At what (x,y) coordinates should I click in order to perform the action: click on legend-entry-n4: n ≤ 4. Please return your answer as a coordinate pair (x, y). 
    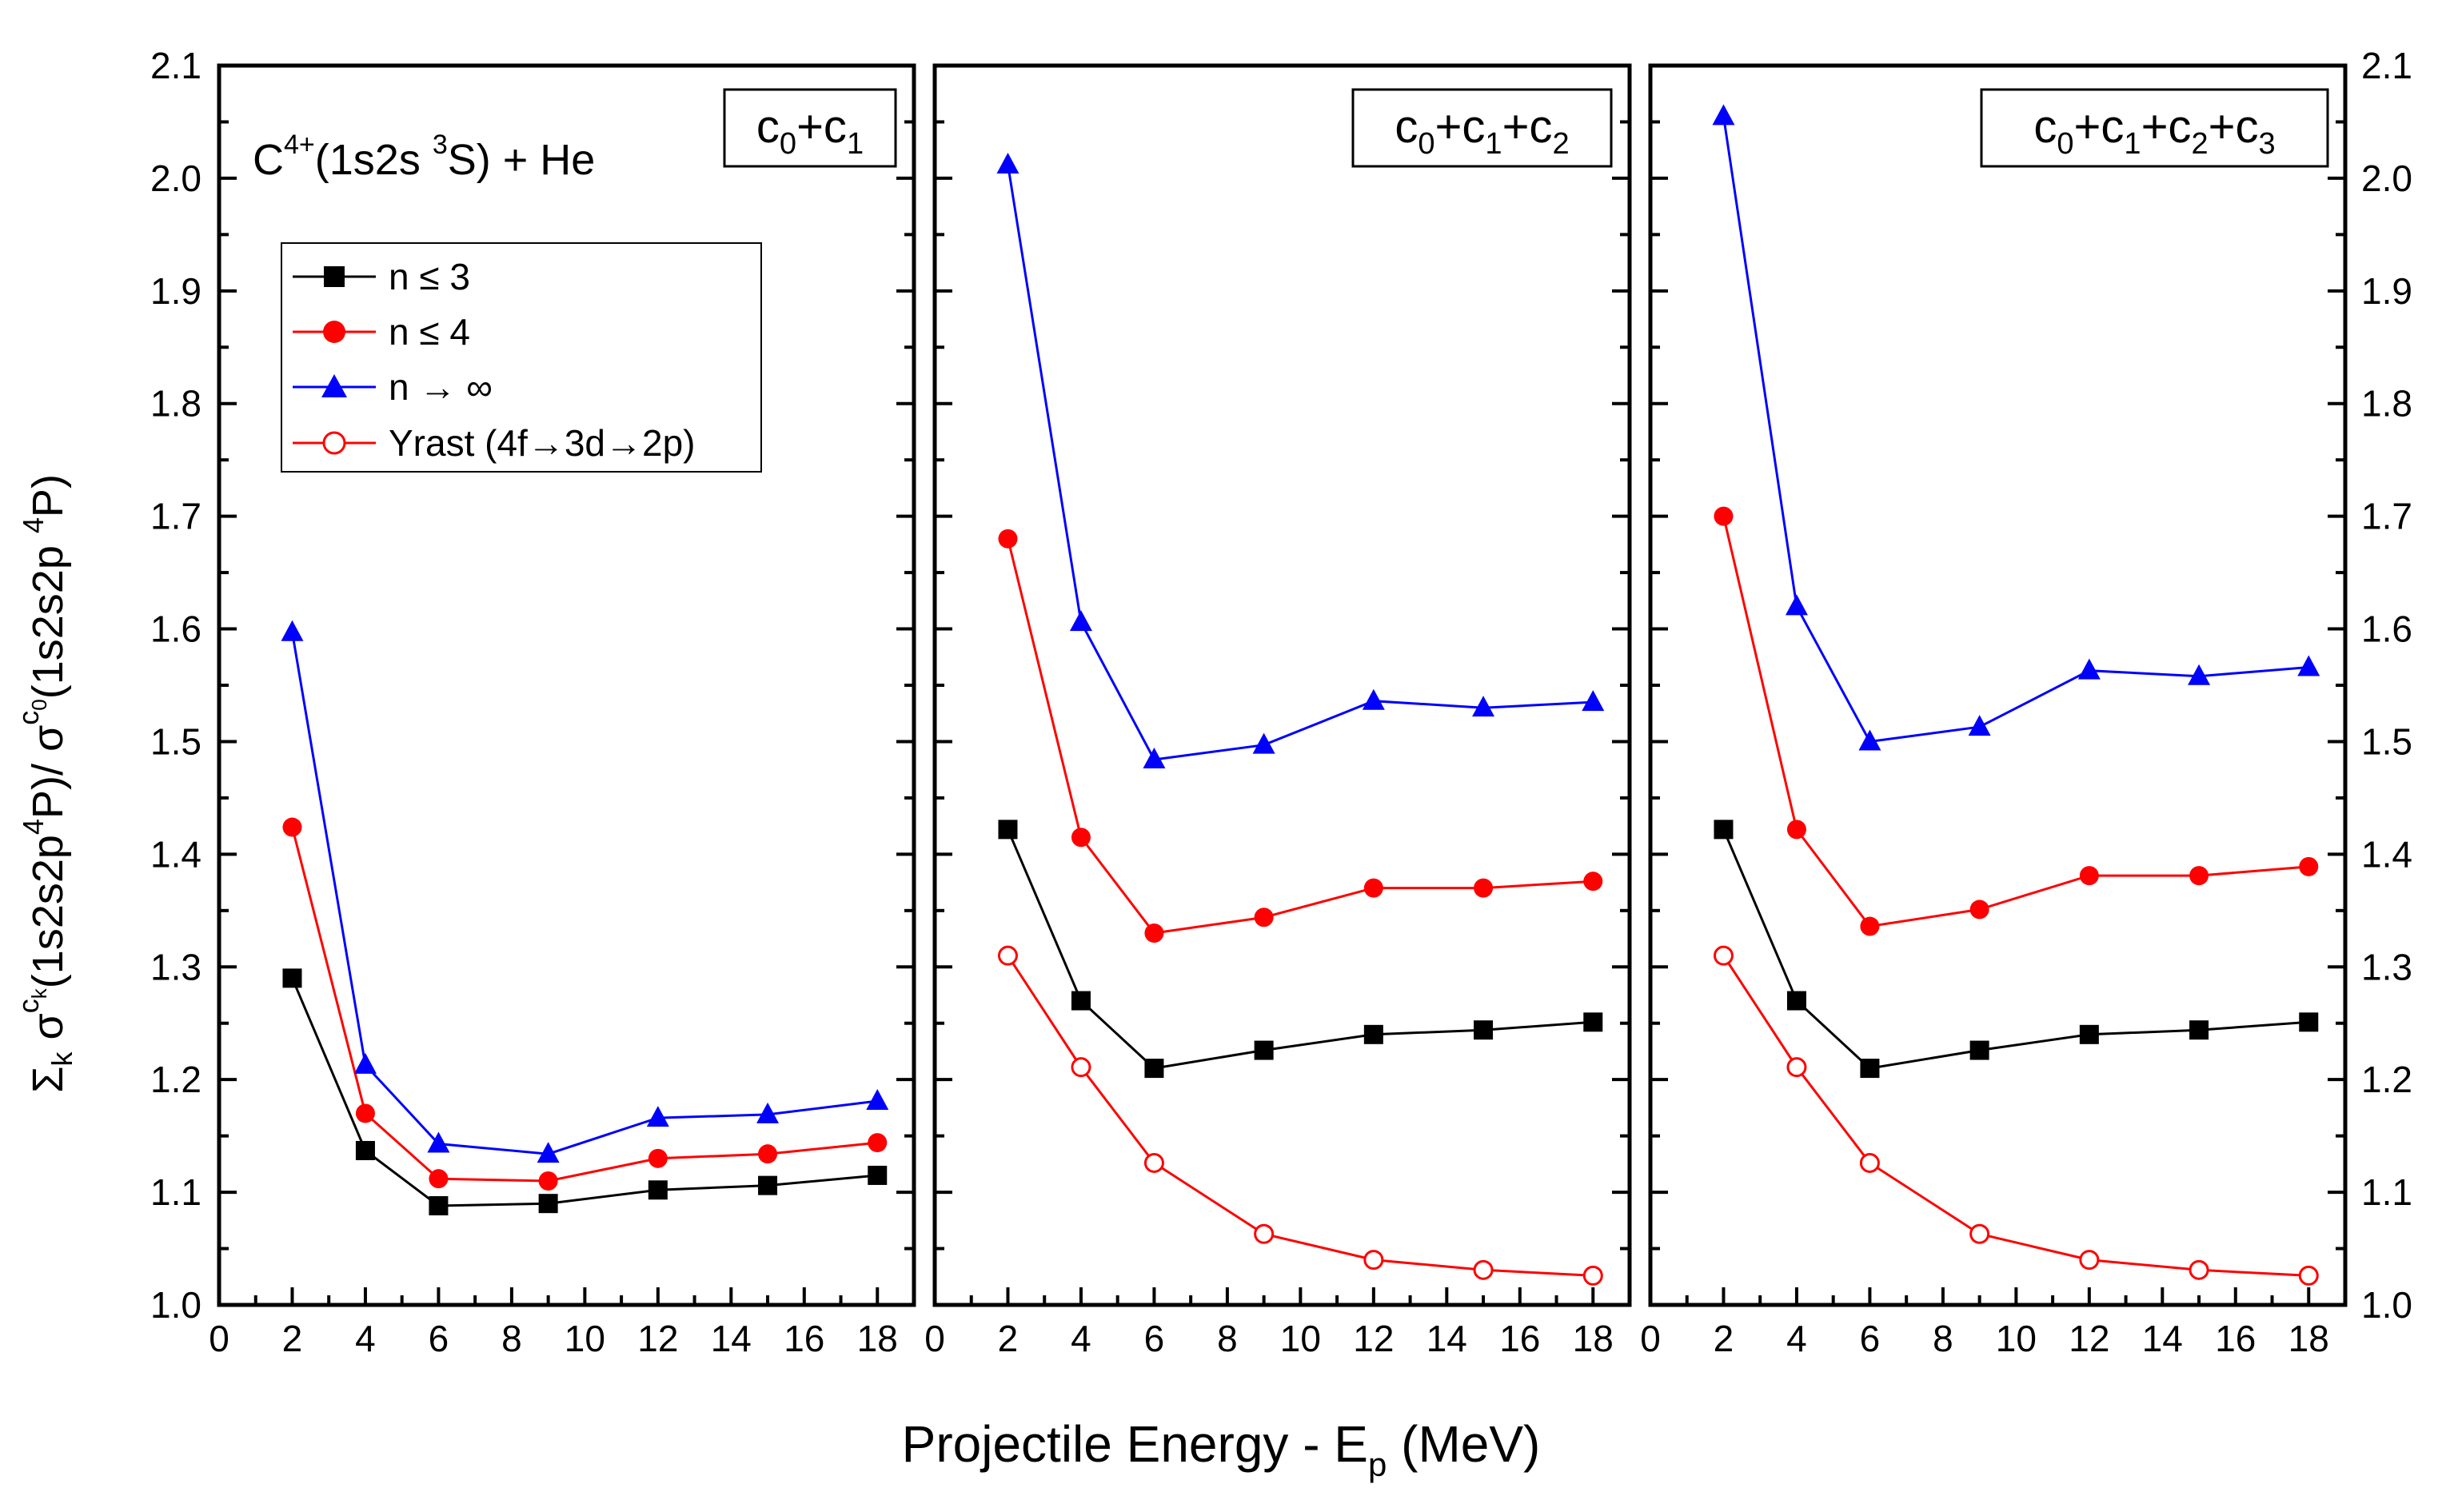
    Looking at the image, I should click on (381, 332).